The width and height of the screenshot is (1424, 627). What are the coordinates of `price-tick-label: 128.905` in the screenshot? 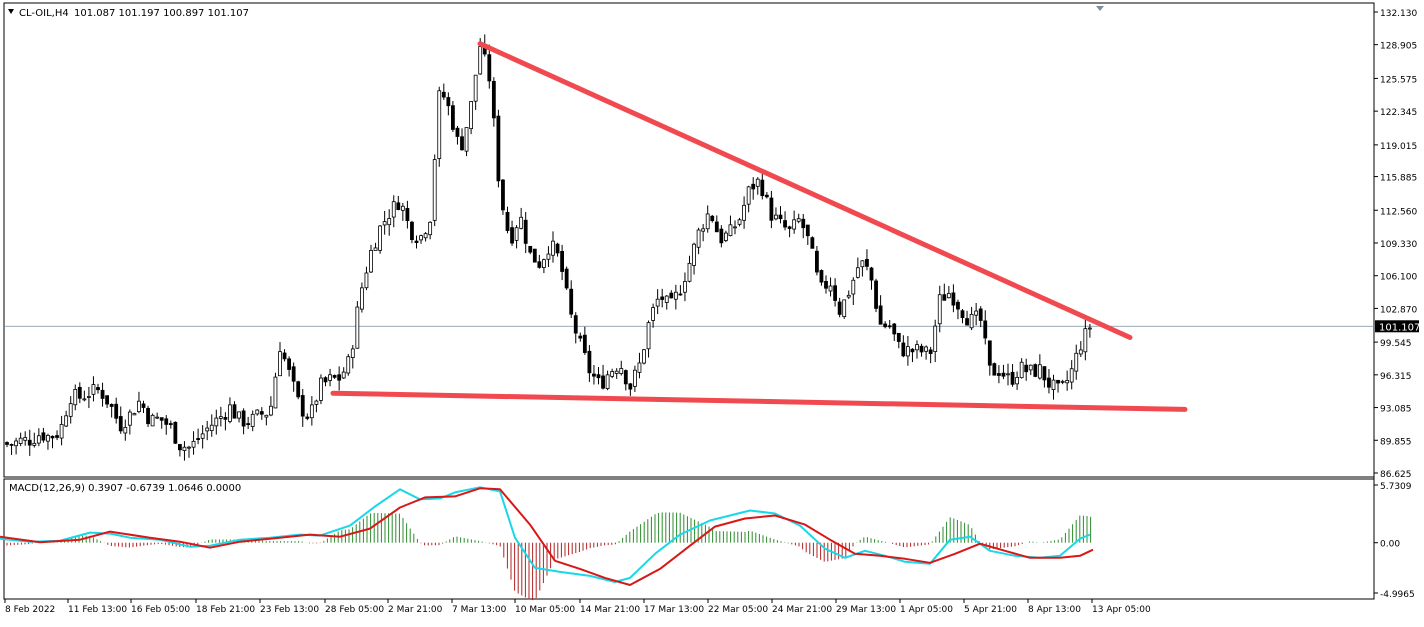 It's located at (1398, 47).